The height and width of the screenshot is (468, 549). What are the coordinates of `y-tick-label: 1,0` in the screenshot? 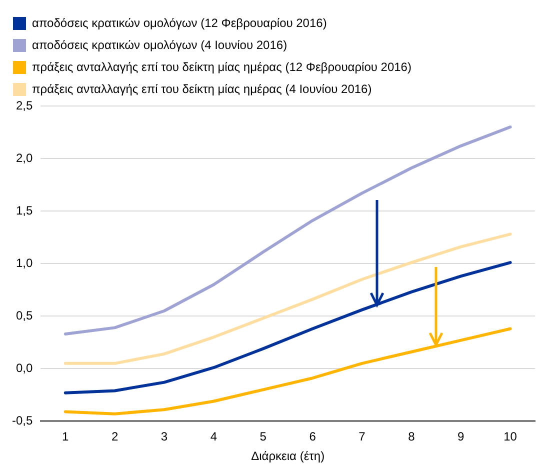 It's located at (24, 263).